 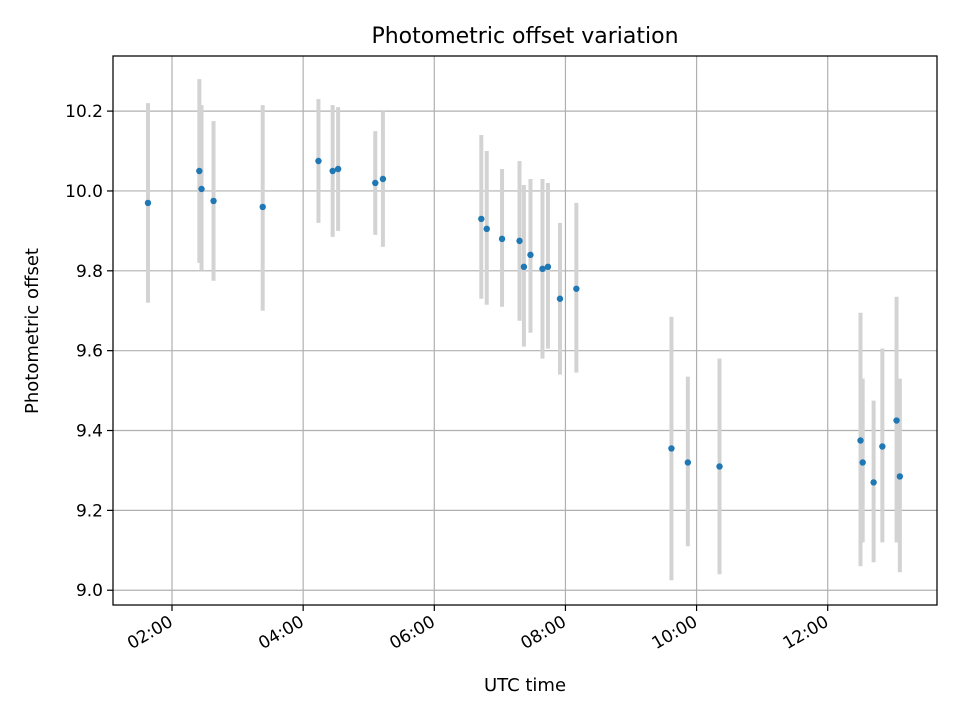 I want to click on y-tick-label: 9.0, so click(x=89, y=591).